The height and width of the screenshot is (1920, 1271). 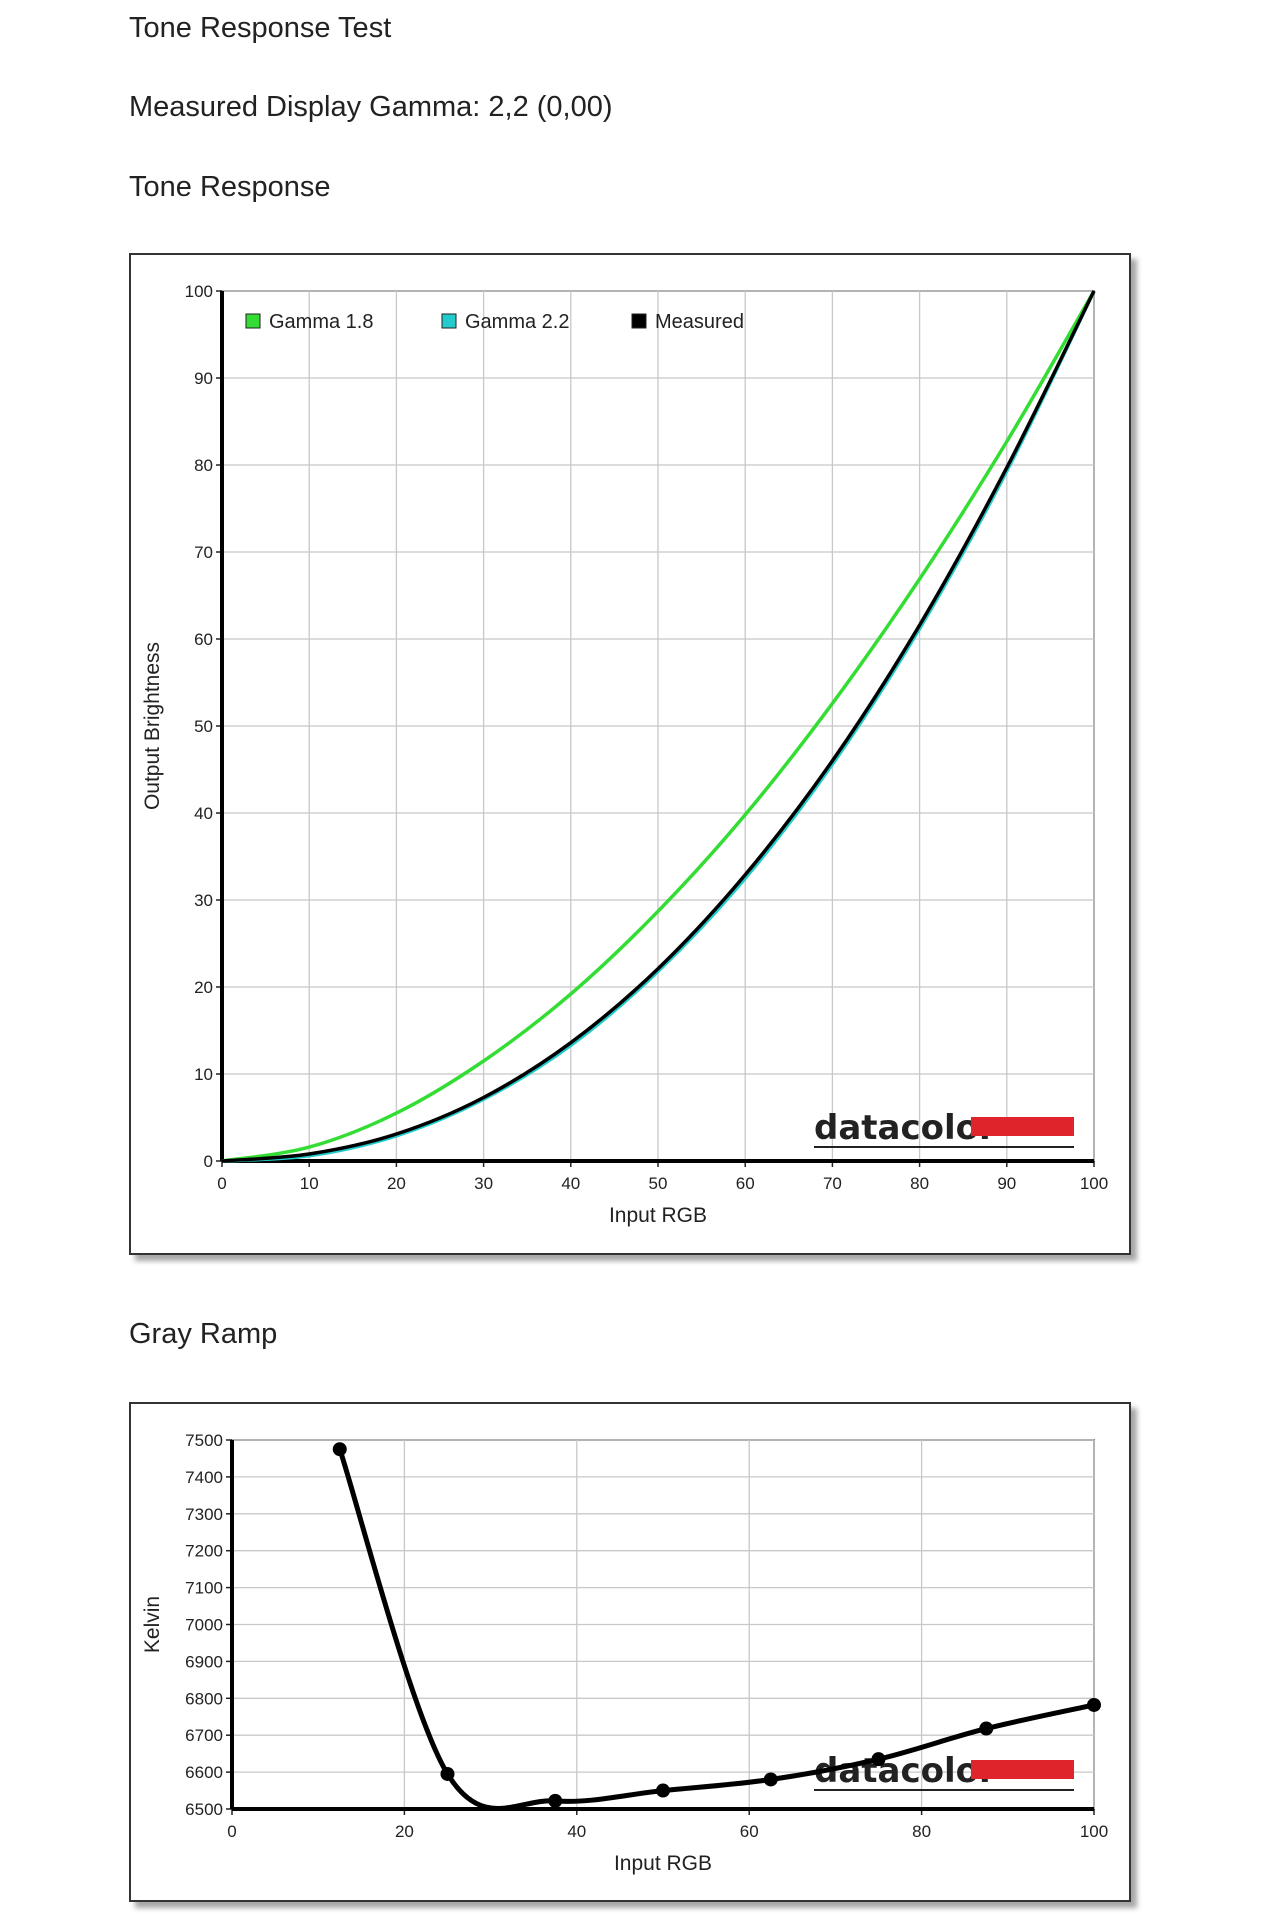 I want to click on y-tick-label: 80, so click(x=203, y=465).